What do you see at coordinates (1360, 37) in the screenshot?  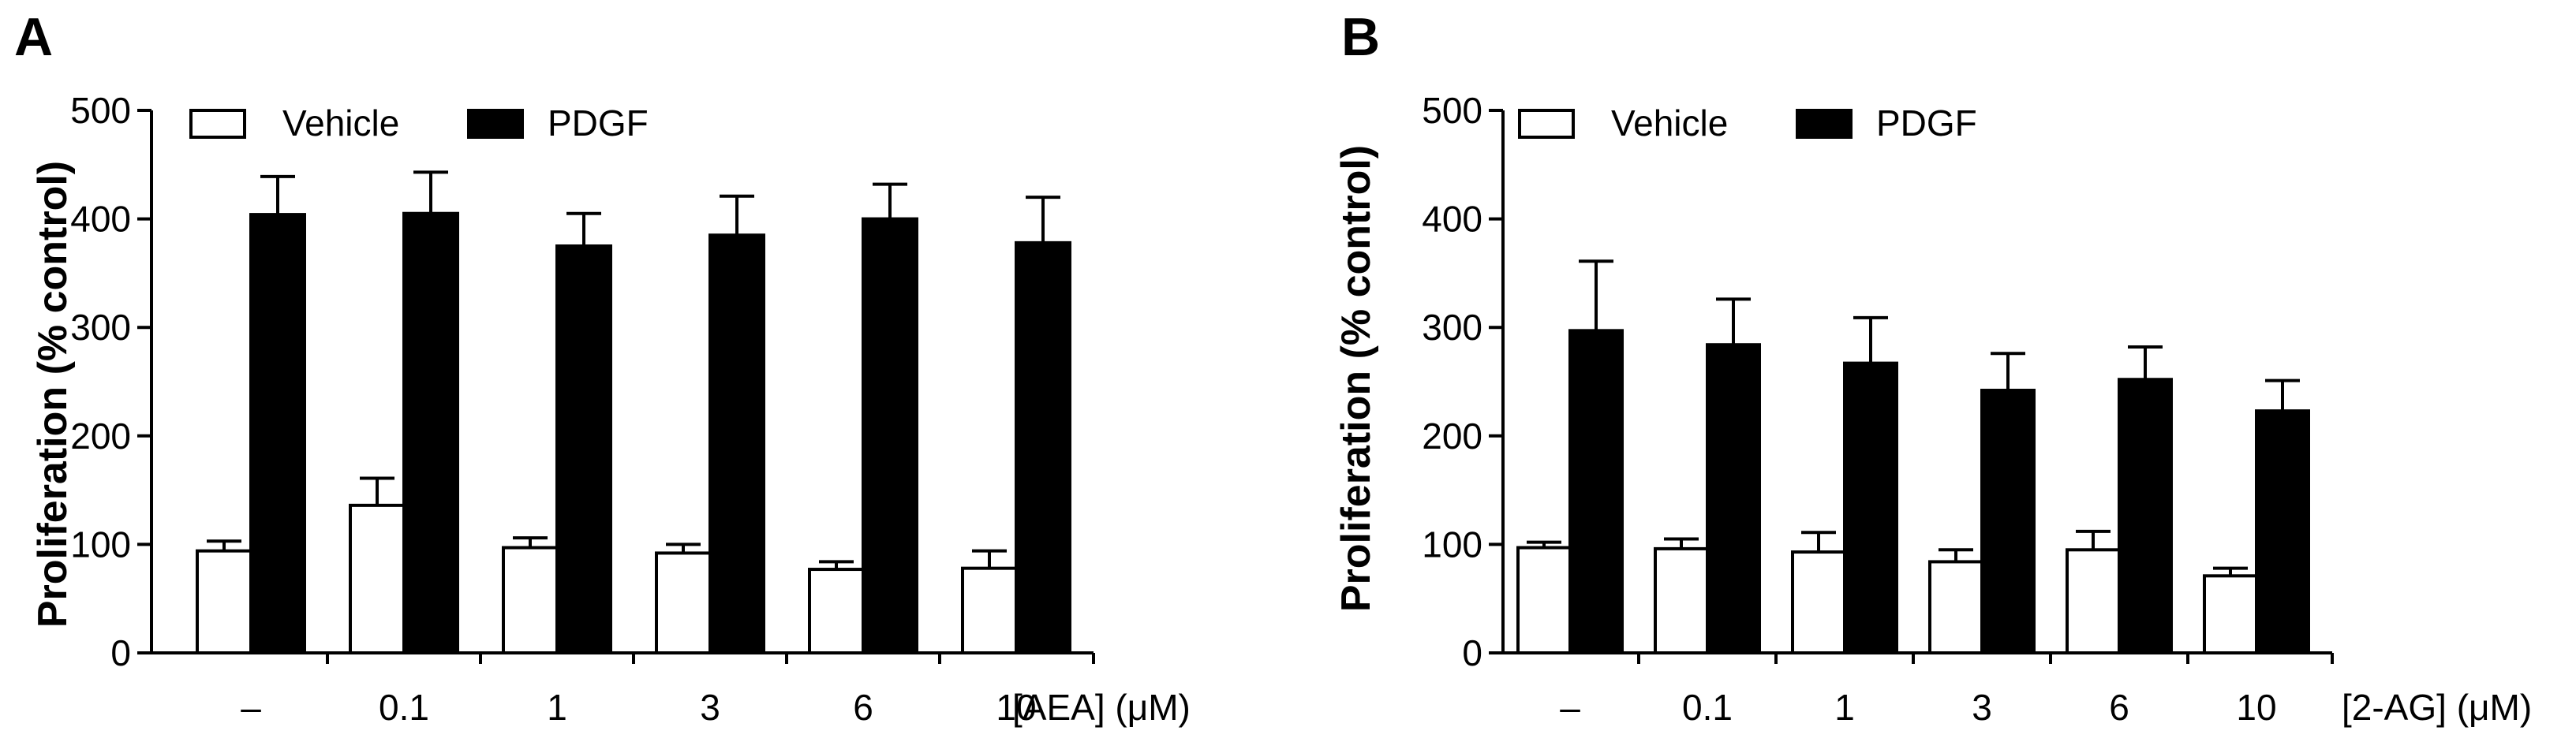 I see `panel-letter: B` at bounding box center [1360, 37].